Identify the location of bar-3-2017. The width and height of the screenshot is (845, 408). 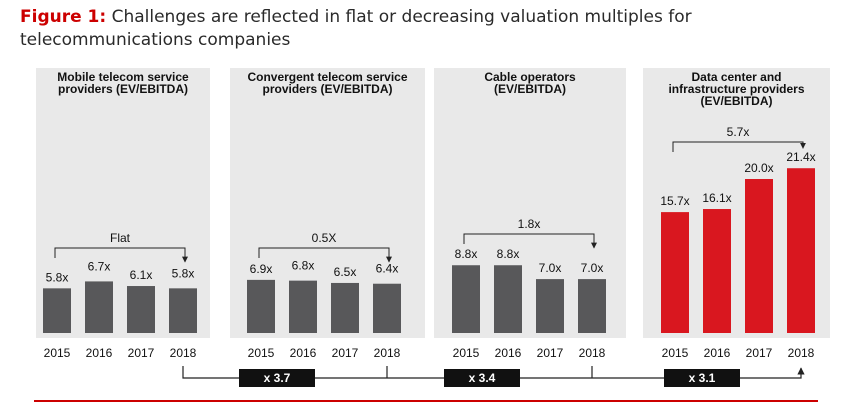
(550, 306).